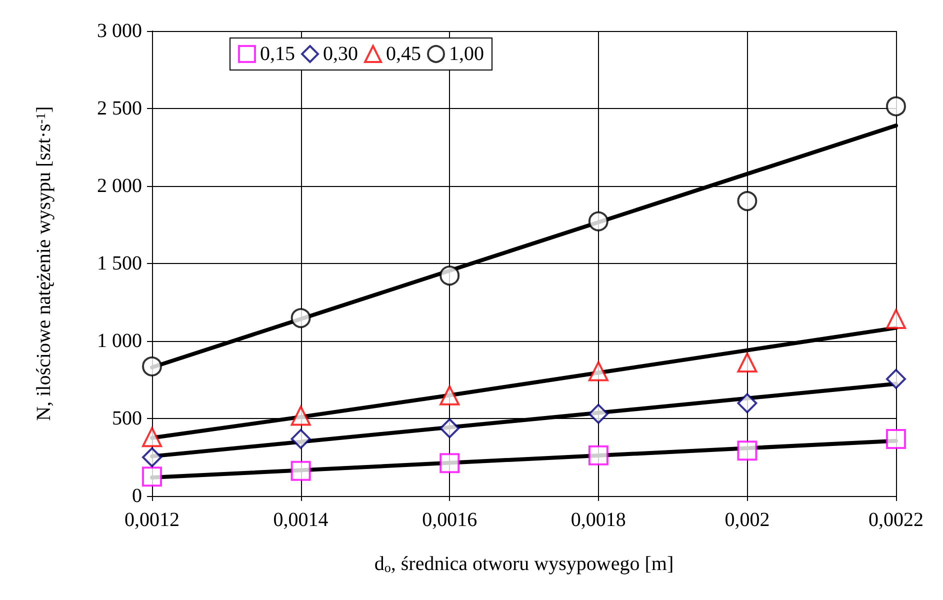  I want to click on x-tick-label: 0,0018, so click(598, 520).